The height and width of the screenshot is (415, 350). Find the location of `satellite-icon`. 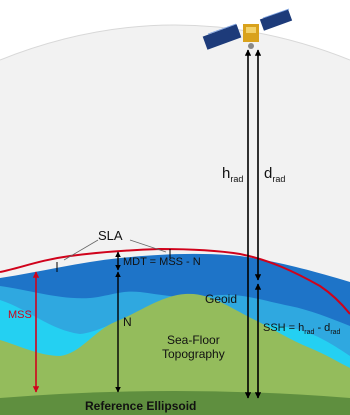

satellite-icon is located at coordinates (247, 29).